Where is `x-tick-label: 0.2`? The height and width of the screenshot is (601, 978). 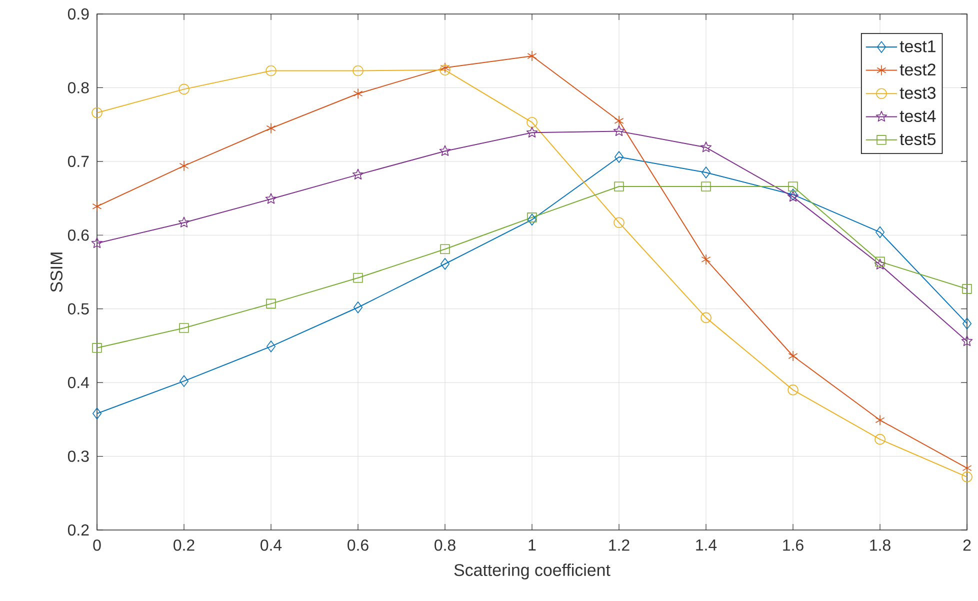 x-tick-label: 0.2 is located at coordinates (184, 545).